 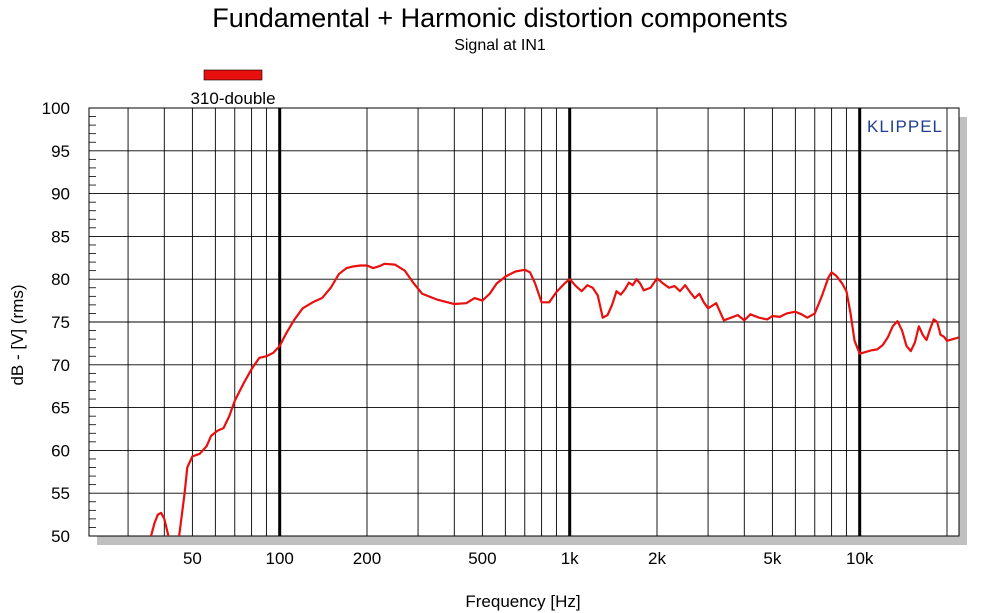 What do you see at coordinates (60, 279) in the screenshot?
I see `y-tick-label: 80` at bounding box center [60, 279].